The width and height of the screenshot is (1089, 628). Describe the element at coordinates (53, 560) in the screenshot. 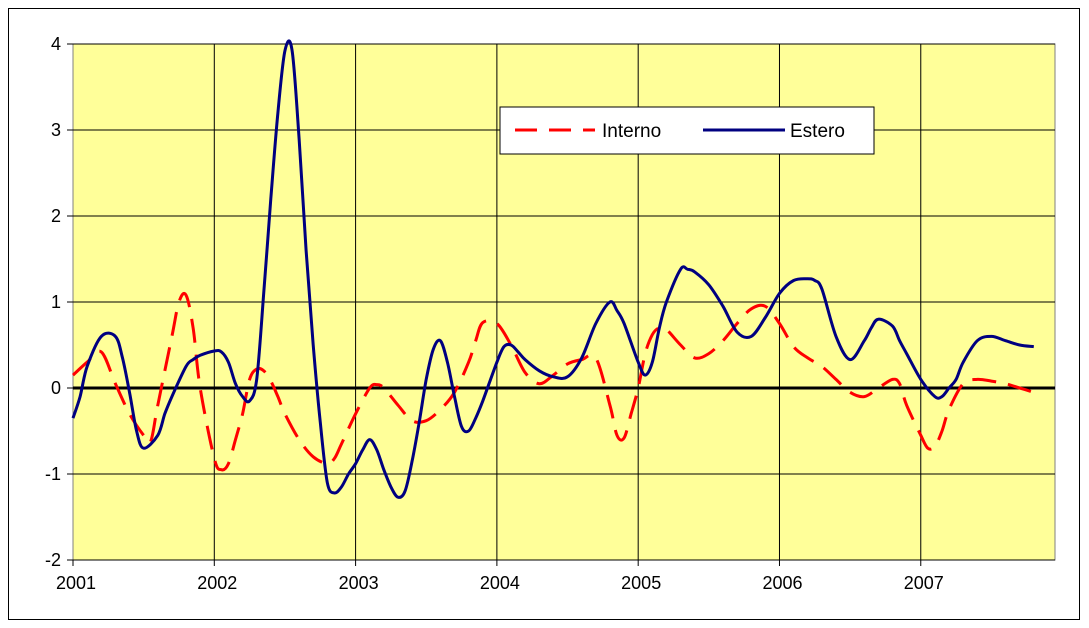

I see `y-tick-label: -2` at that location.